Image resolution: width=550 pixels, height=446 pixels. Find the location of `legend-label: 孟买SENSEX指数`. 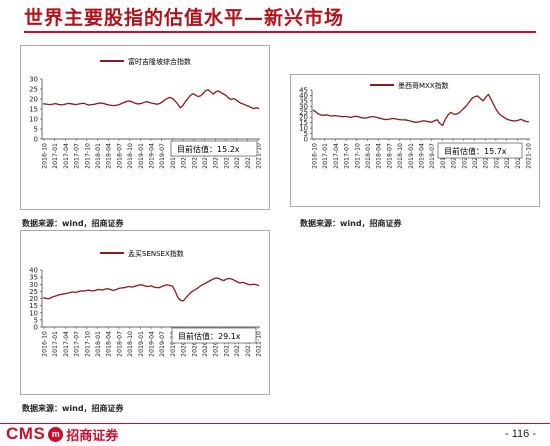

legend-label: 孟买SENSEX指数 is located at coordinates (156, 253).